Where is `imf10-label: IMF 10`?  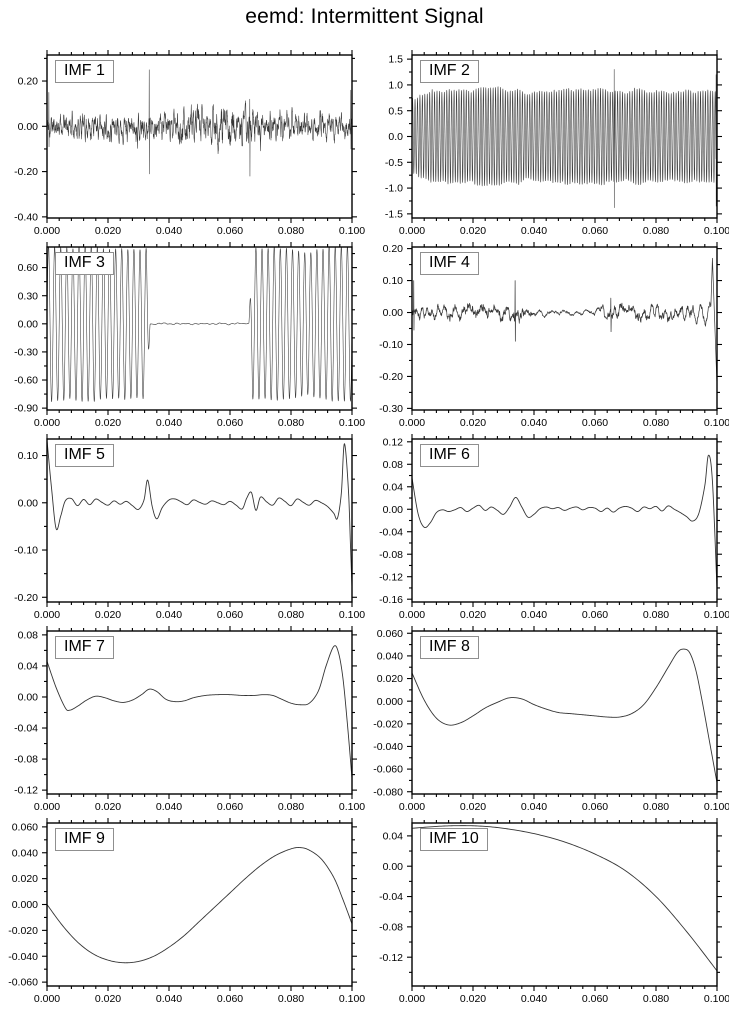
imf10-label: IMF 10 is located at coordinates (454, 839).